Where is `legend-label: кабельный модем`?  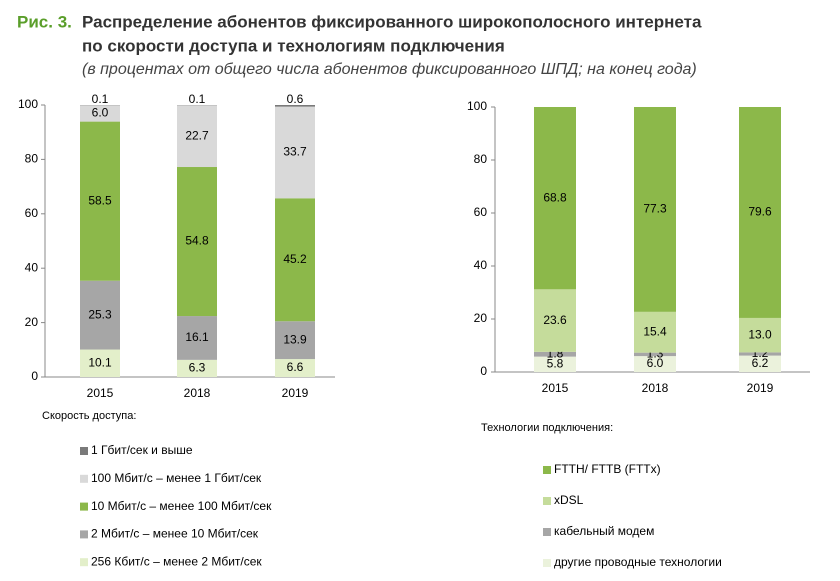
legend-label: кабельный модем is located at coordinates (604, 531).